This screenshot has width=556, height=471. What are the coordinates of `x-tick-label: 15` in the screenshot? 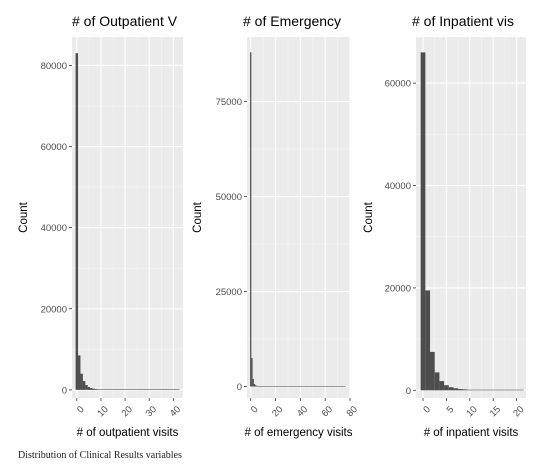 It's located at (495, 411).